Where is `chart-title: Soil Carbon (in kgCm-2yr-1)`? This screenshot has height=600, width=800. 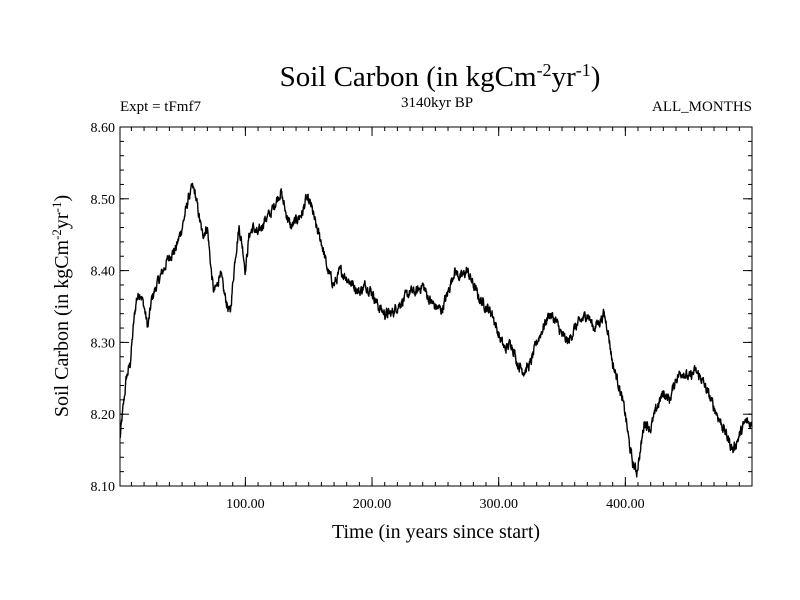 chart-title: Soil Carbon (in kgCm-2yr-1) is located at coordinates (440, 76).